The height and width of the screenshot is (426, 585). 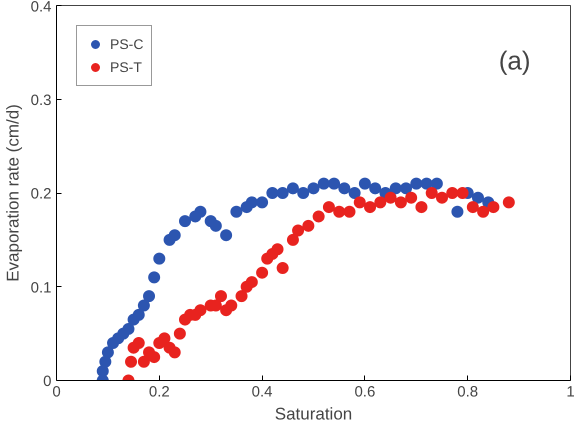 I want to click on y-tick-label: 0.4, so click(x=41, y=8).